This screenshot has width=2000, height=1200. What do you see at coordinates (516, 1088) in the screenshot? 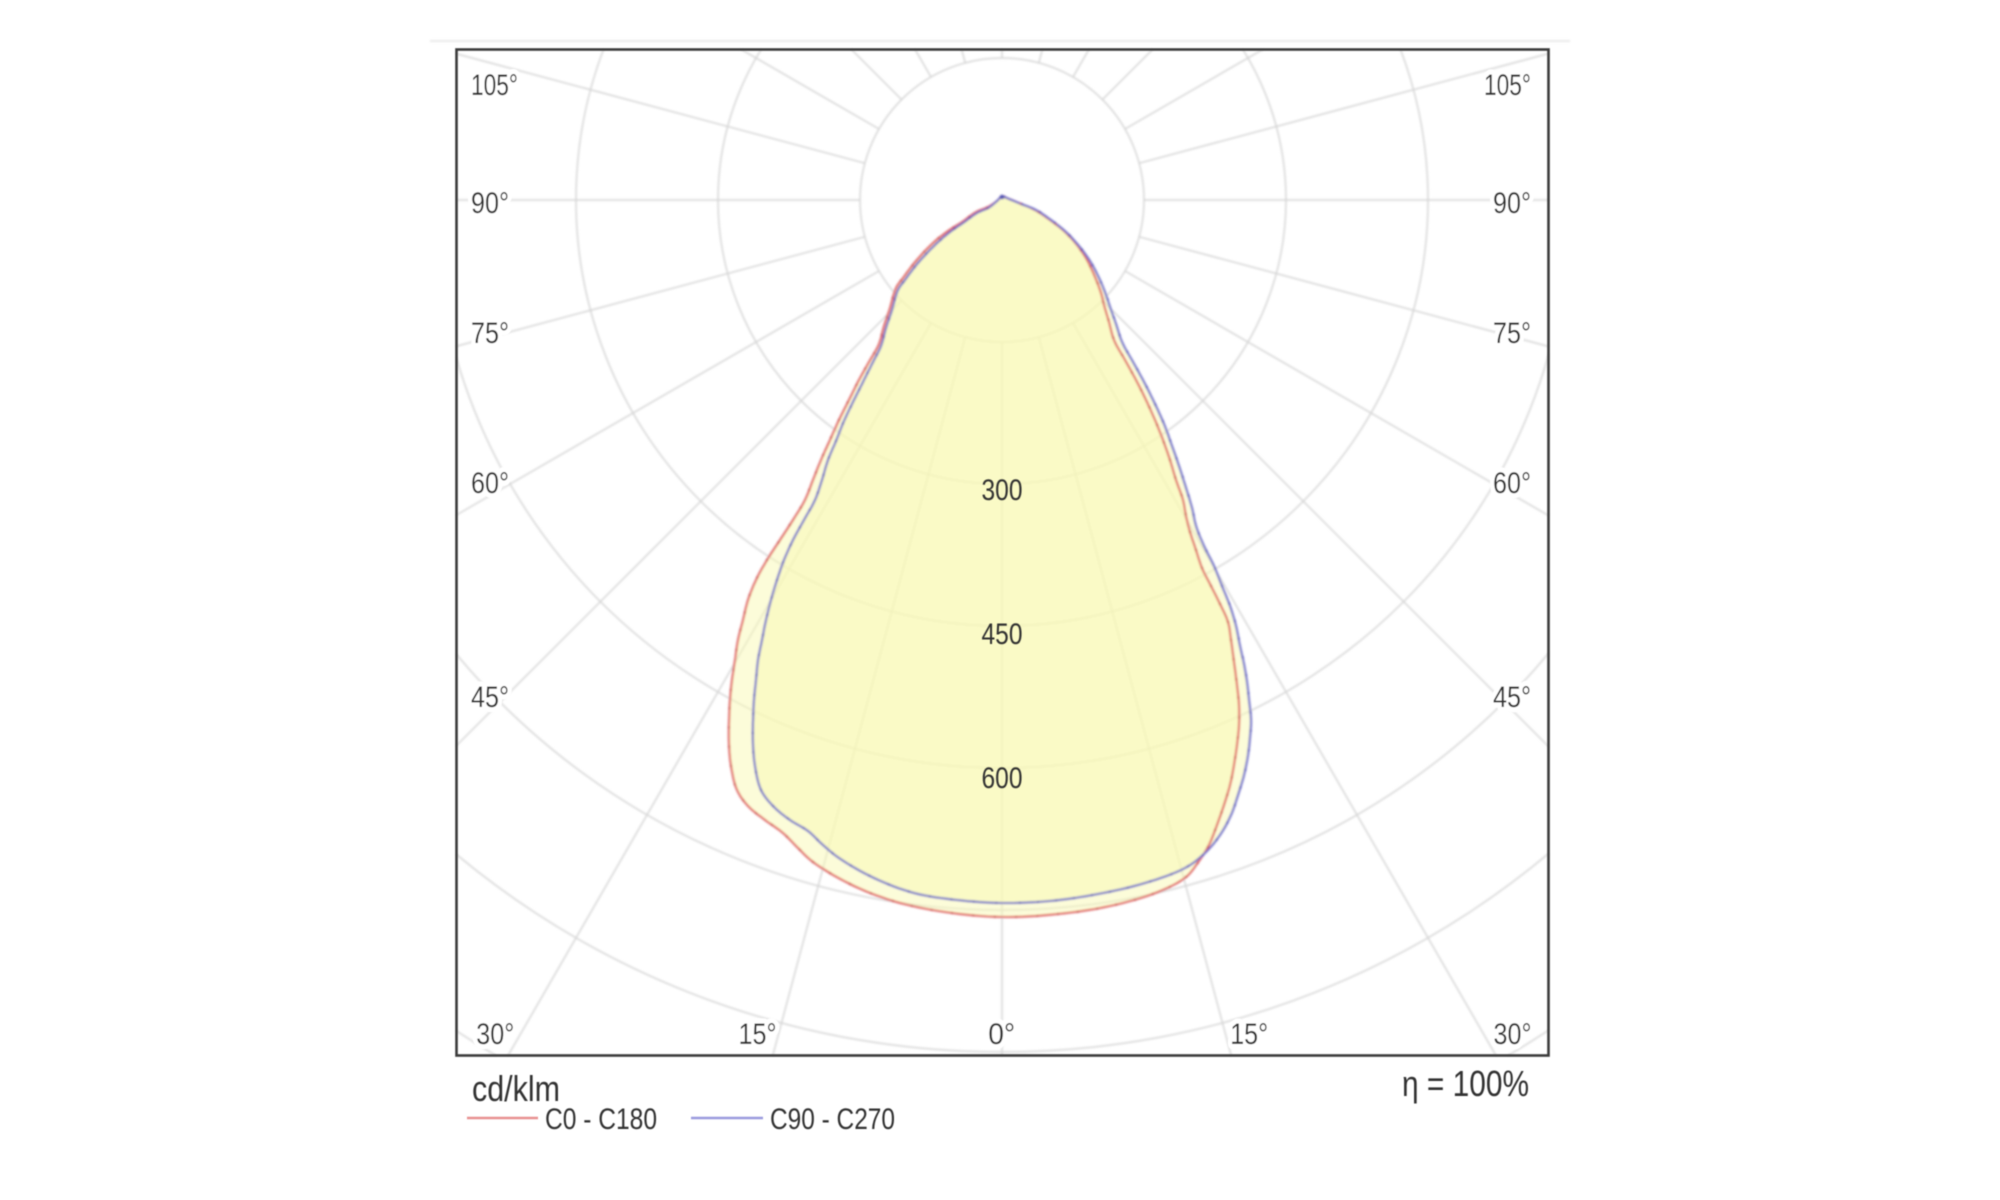
I see `svg-text: cd/klm` at bounding box center [516, 1088].